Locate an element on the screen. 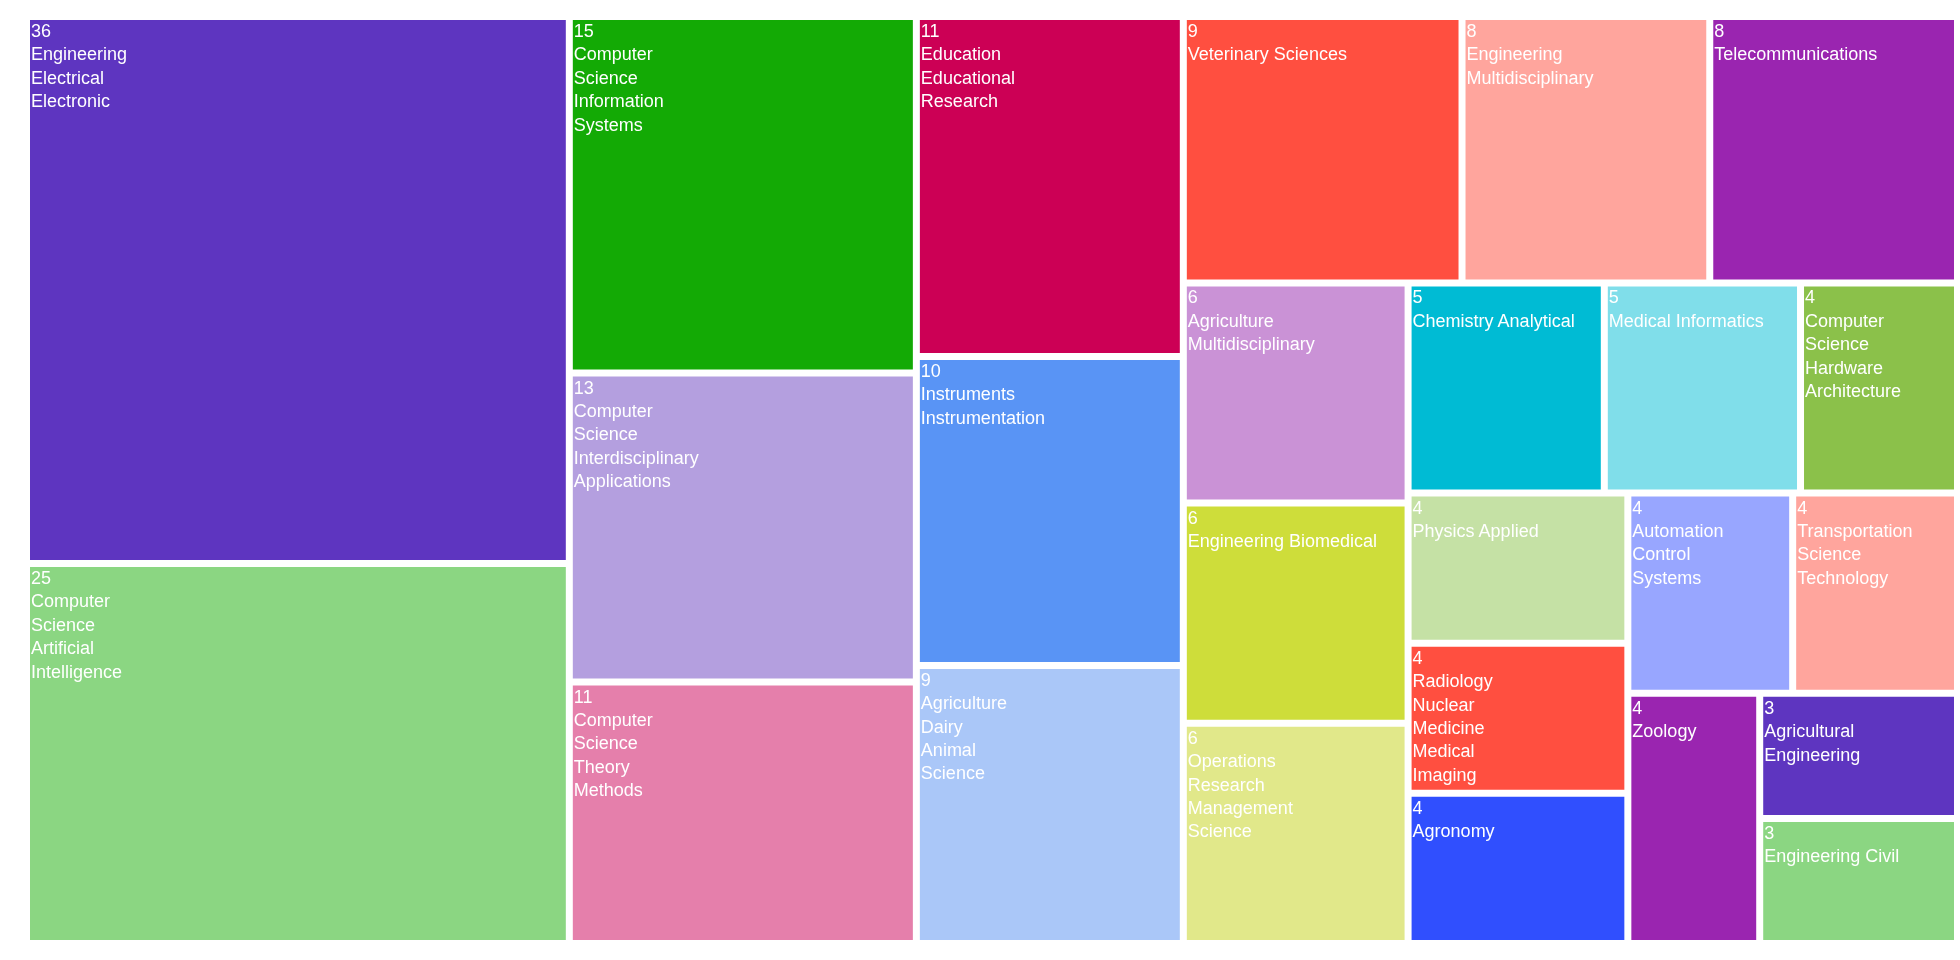  category-label: Computer Science Information Systems is located at coordinates (618, 89).